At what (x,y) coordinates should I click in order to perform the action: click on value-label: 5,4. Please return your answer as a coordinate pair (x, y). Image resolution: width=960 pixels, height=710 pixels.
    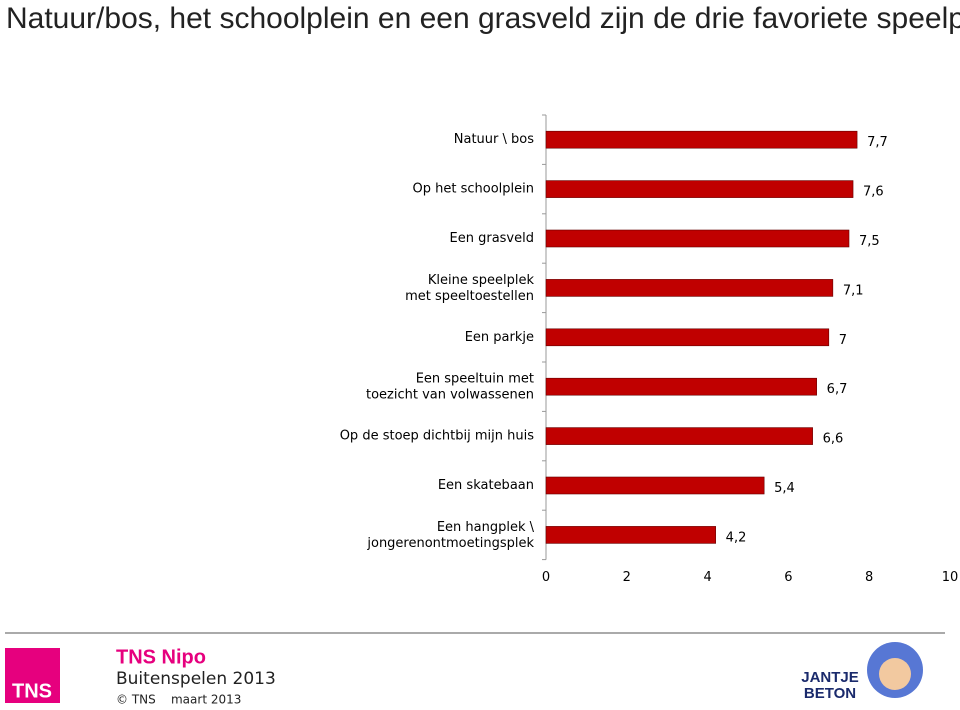
    Looking at the image, I should click on (784, 488).